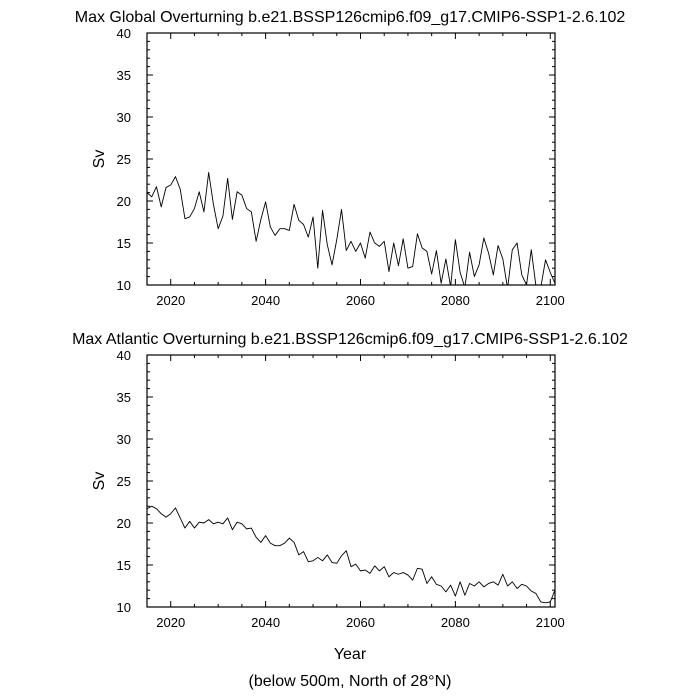 This screenshot has height=700, width=700. What do you see at coordinates (99, 159) in the screenshot?
I see `global-y-axis-label: Sv` at bounding box center [99, 159].